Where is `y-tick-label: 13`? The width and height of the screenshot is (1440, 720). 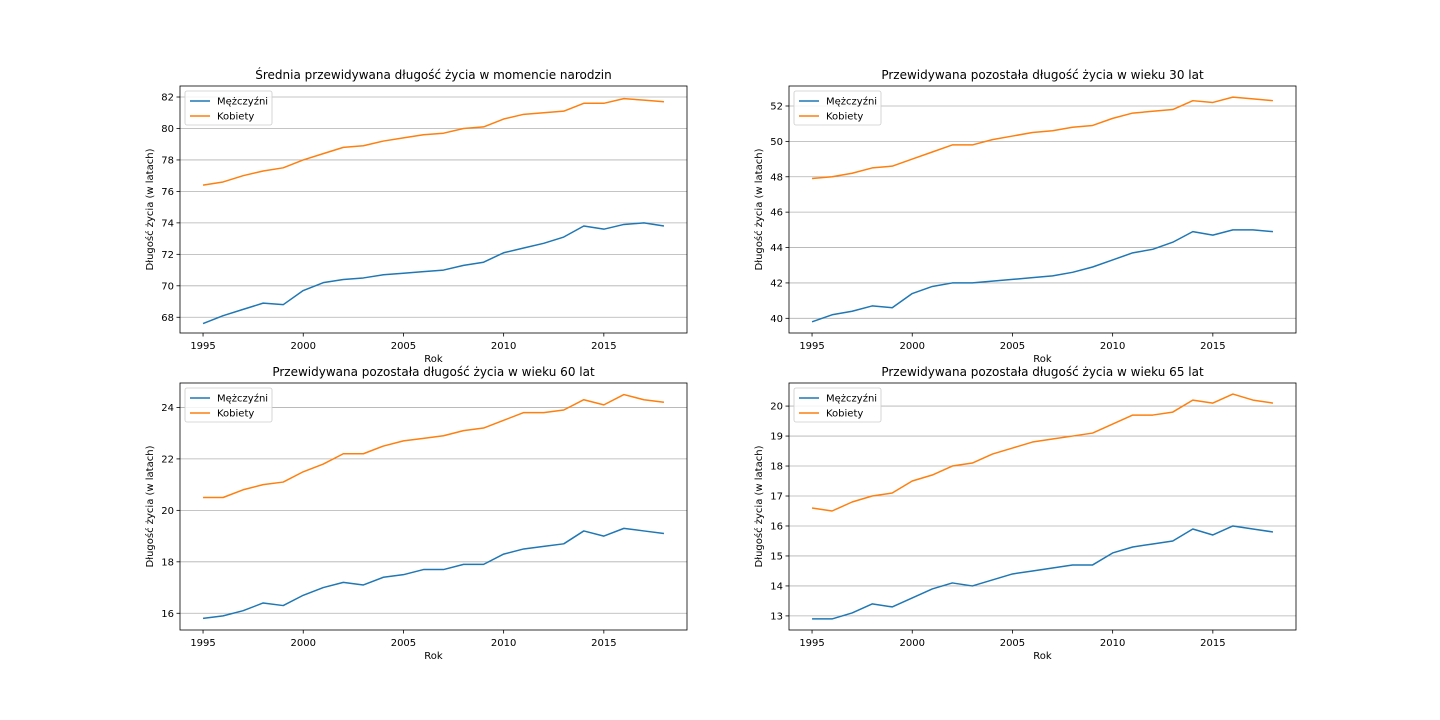
y-tick-label: 13 is located at coordinates (776, 616).